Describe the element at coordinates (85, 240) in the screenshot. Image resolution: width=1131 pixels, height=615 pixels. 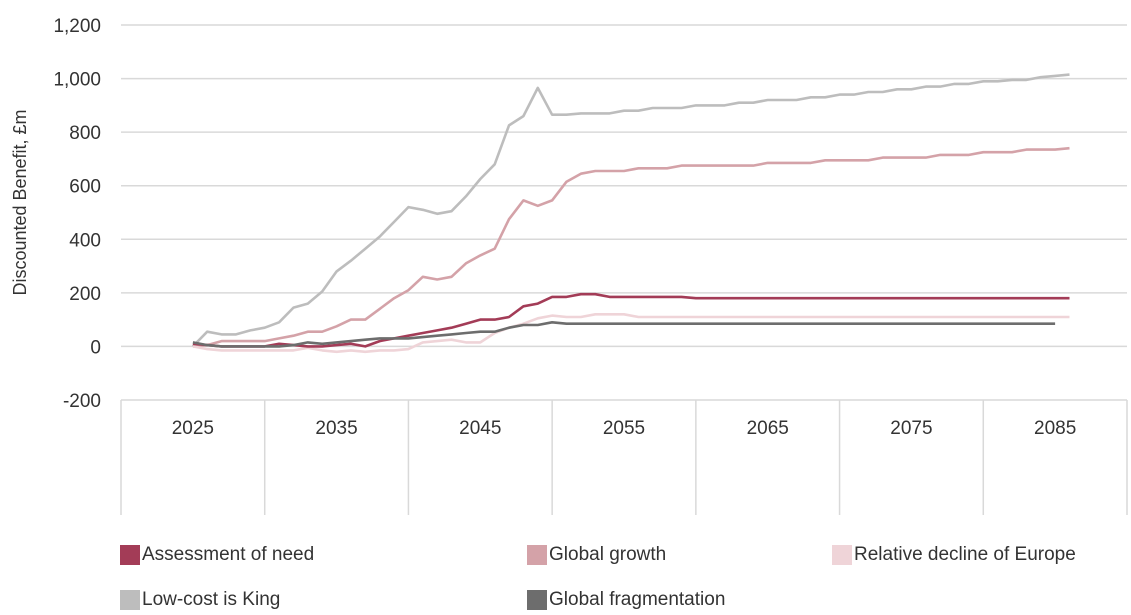
I see `y-tick-label: 400` at that location.